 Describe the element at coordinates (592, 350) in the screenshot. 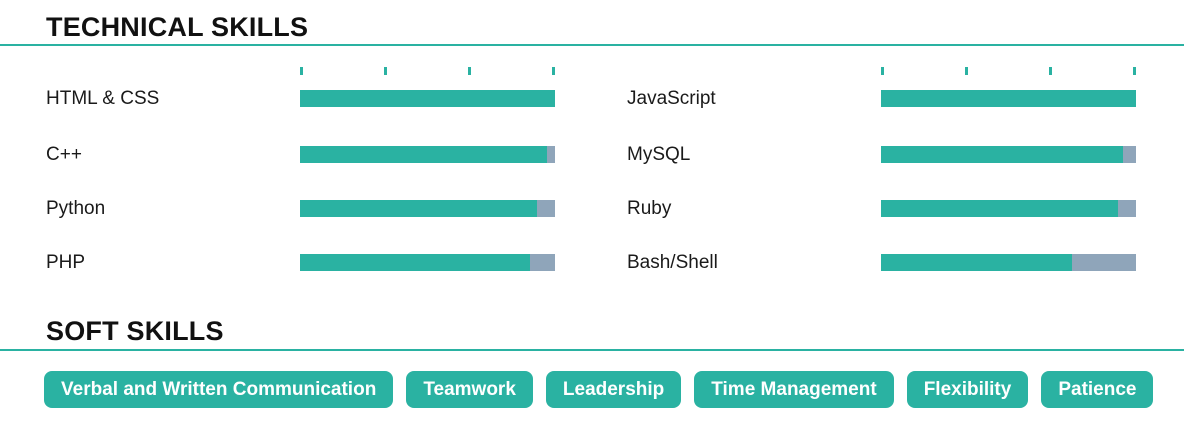

I see `soft-section-rule` at that location.